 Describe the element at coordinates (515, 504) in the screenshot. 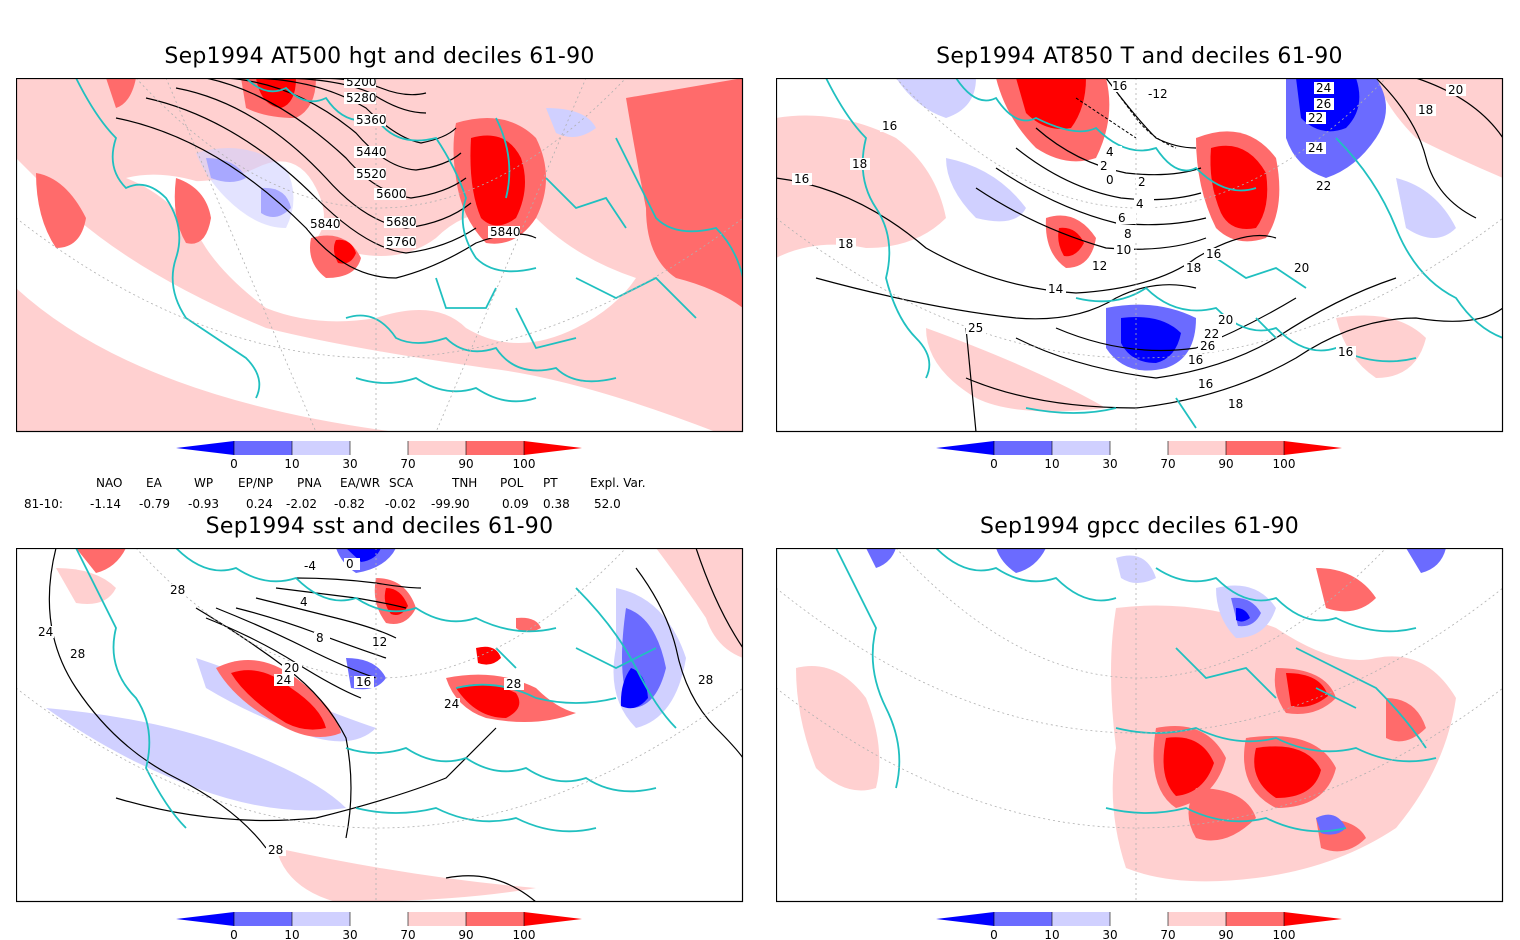

I see `index-value: 0.09` at that location.